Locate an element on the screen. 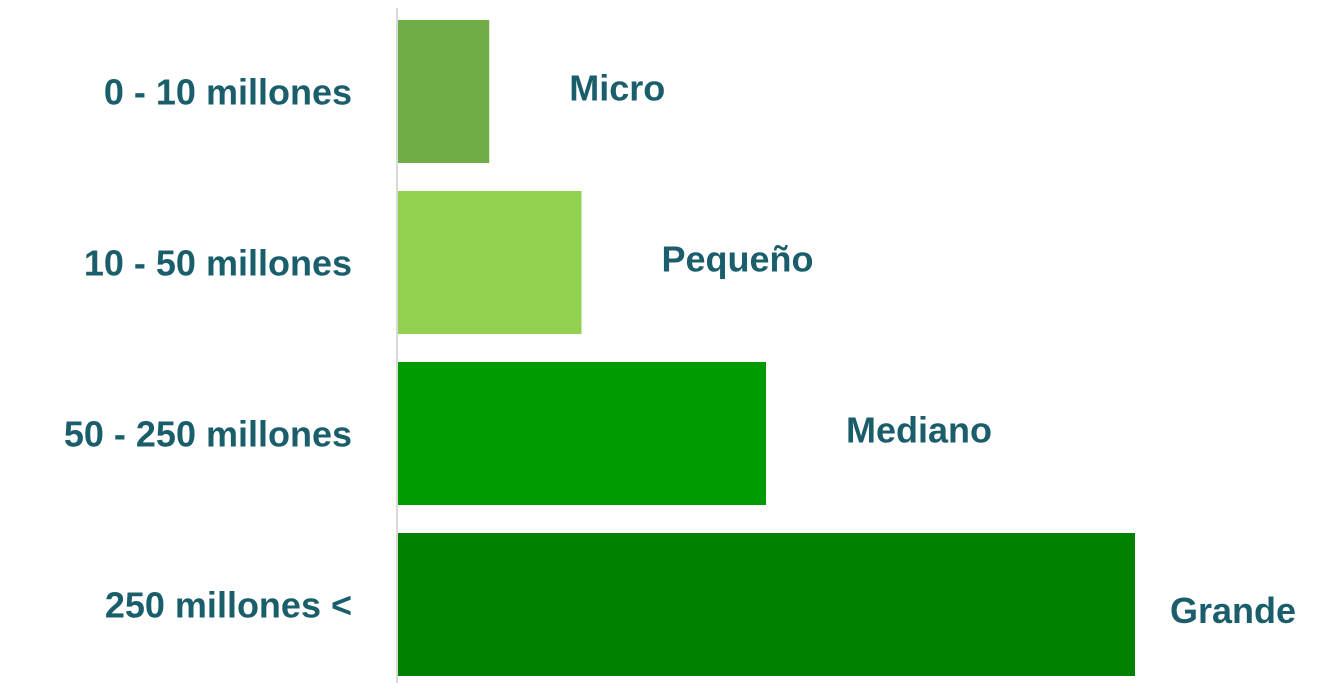 The height and width of the screenshot is (683, 1324). category-label-4: 250 millones < is located at coordinates (228, 605).